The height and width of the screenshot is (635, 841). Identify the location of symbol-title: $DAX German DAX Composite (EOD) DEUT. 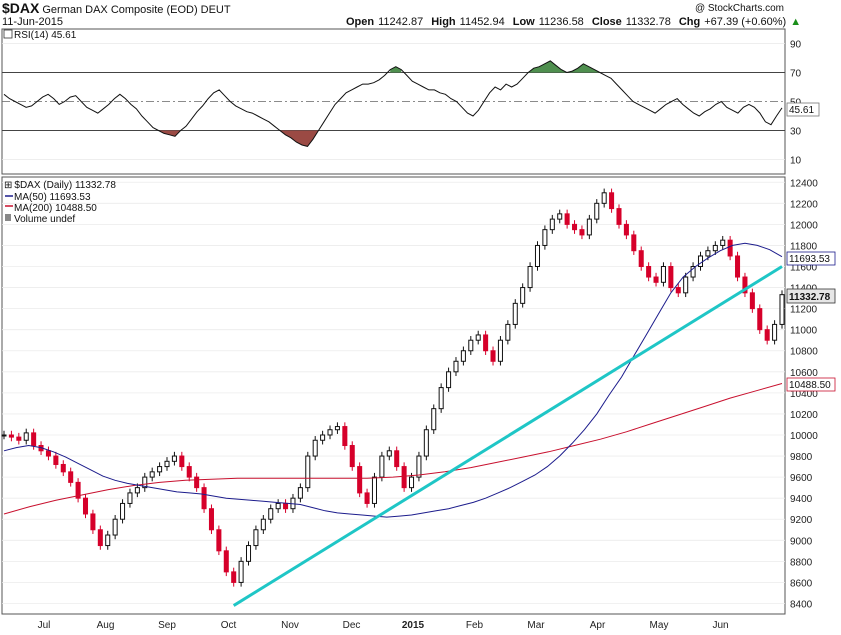
(116, 8).